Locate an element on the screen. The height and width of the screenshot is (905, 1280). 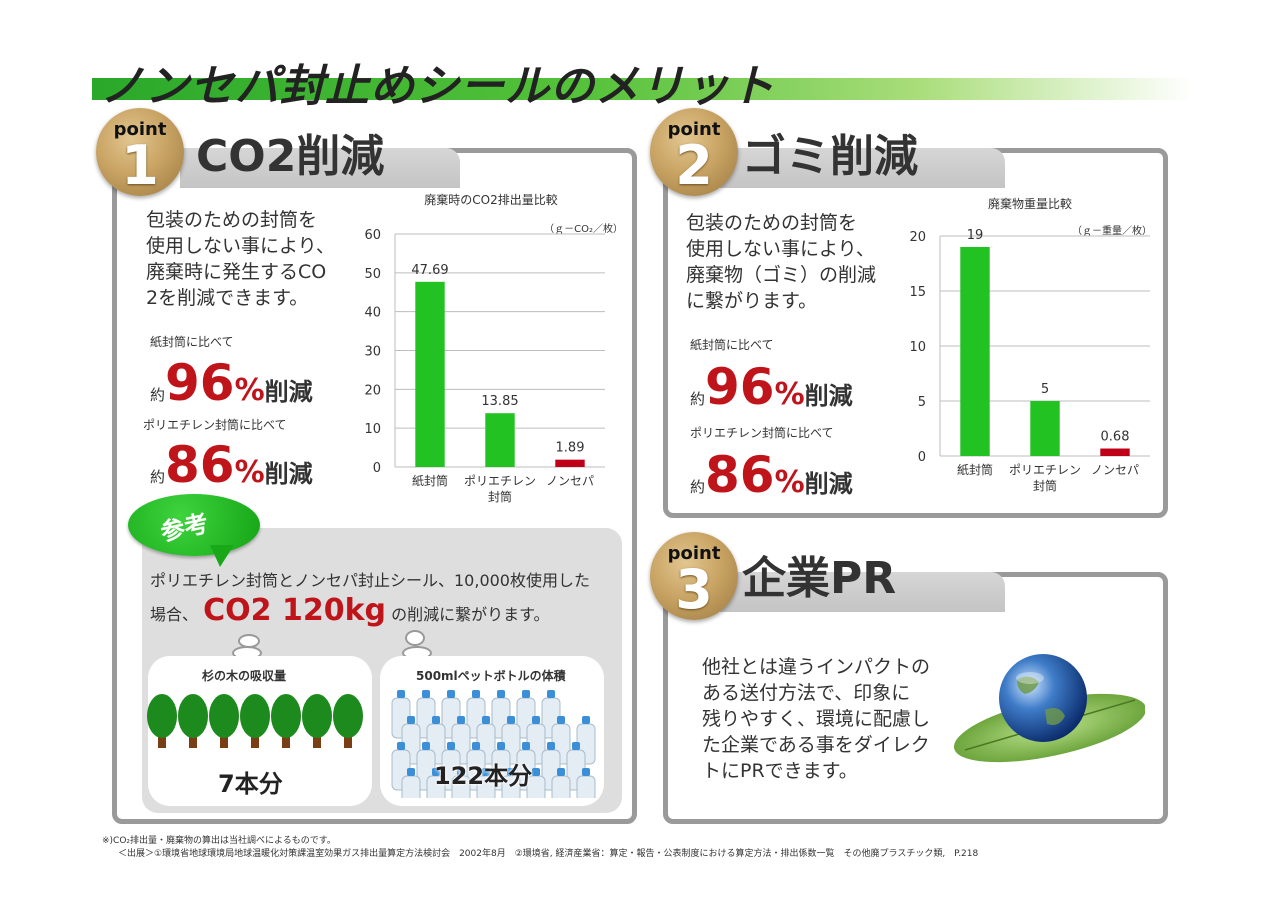
point-3-badge: point 3 is located at coordinates (694, 576).